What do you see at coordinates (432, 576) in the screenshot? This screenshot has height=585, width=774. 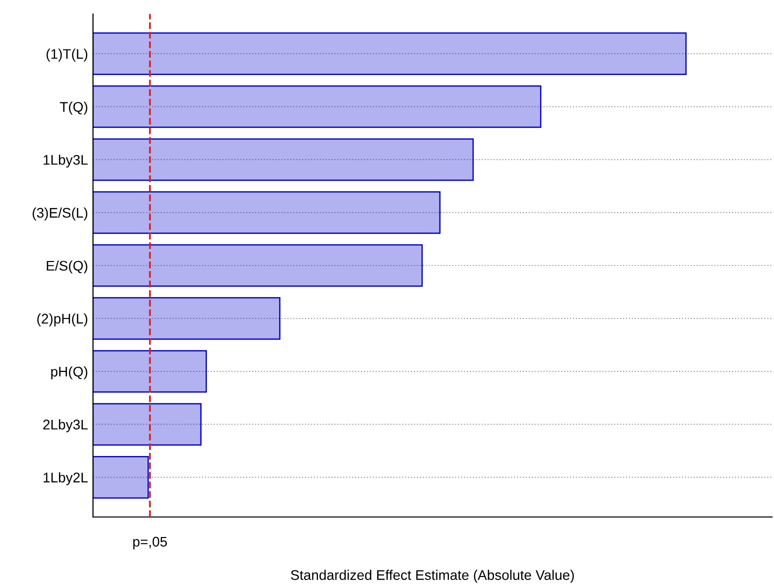 I see `x-axis-title: Standardized Effect Estimate (Absolute Value)` at bounding box center [432, 576].